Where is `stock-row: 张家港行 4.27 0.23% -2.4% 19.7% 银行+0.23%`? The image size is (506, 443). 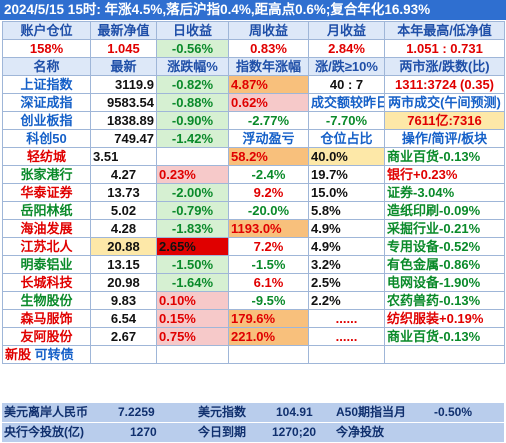 stock-row: 张家港行 4.27 0.23% -2.4% 19.7% 银行+0.23% is located at coordinates (253, 174).